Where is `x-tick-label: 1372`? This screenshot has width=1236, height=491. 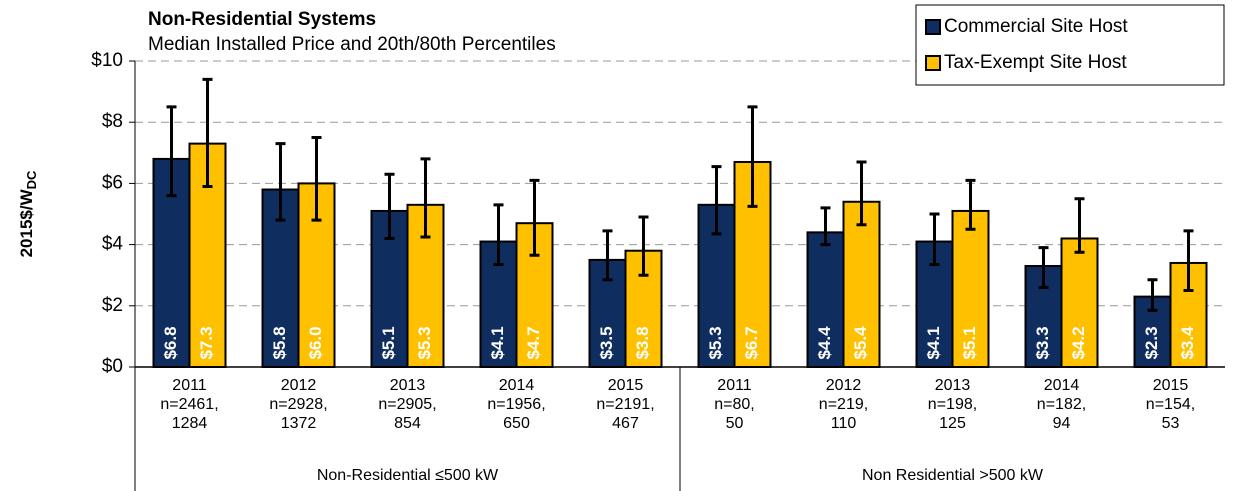 x-tick-label: 1372 is located at coordinates (299, 423).